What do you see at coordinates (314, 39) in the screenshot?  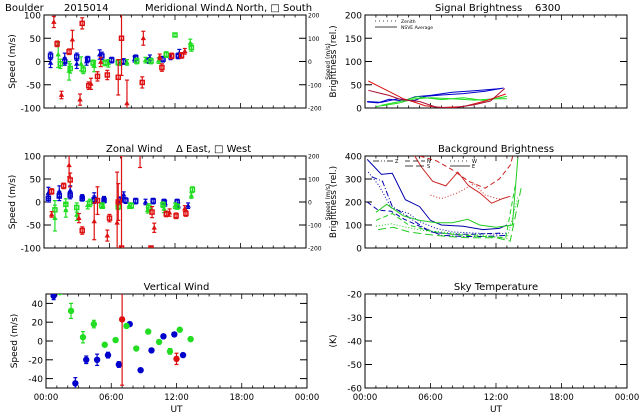 I see `y-tick-label-right: 100` at bounding box center [314, 39].